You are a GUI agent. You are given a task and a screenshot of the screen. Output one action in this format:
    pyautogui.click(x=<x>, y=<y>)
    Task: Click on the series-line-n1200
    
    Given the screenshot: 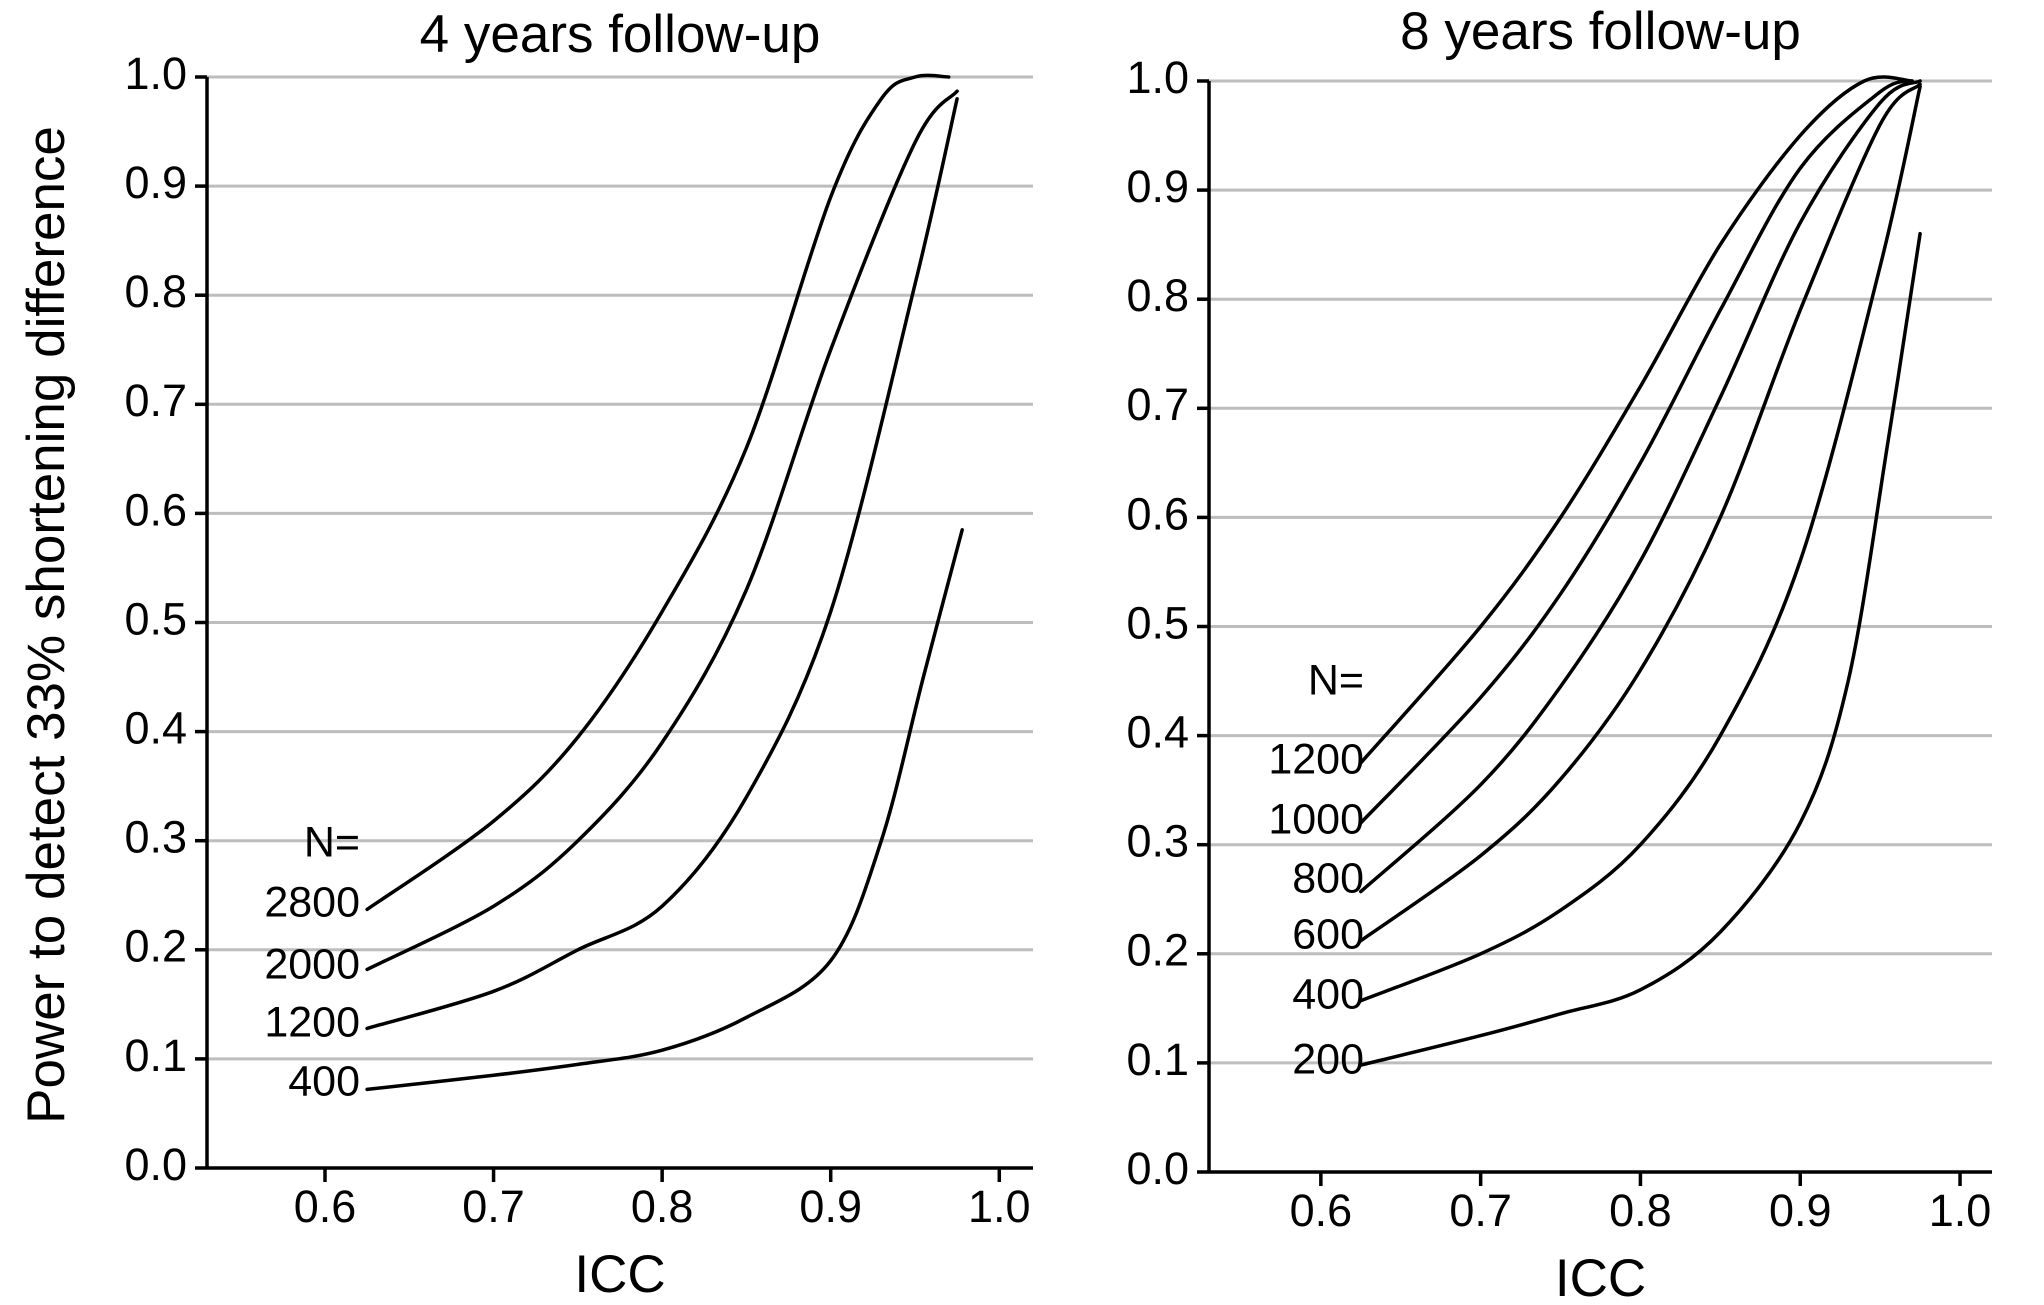 What is the action you would take?
    pyautogui.click(x=1636, y=420)
    